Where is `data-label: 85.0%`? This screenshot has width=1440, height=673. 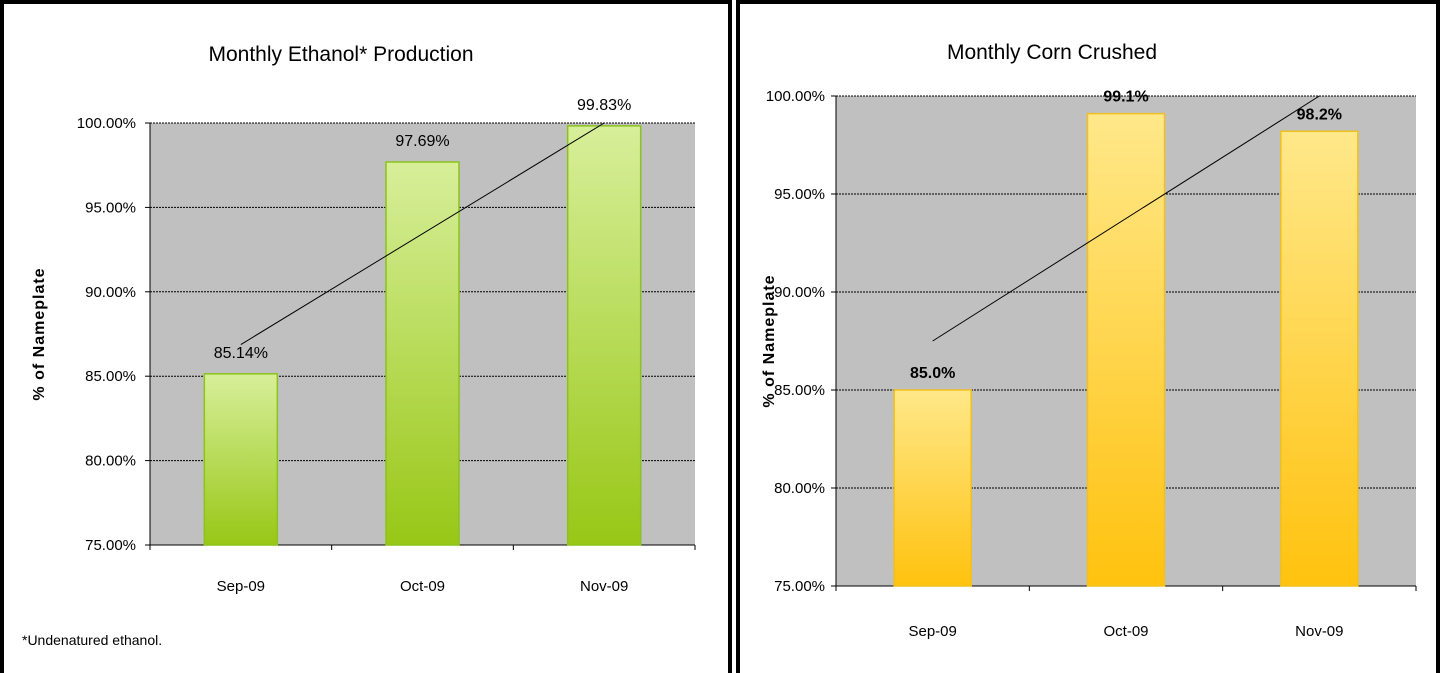 data-label: 85.0% is located at coordinates (932, 373).